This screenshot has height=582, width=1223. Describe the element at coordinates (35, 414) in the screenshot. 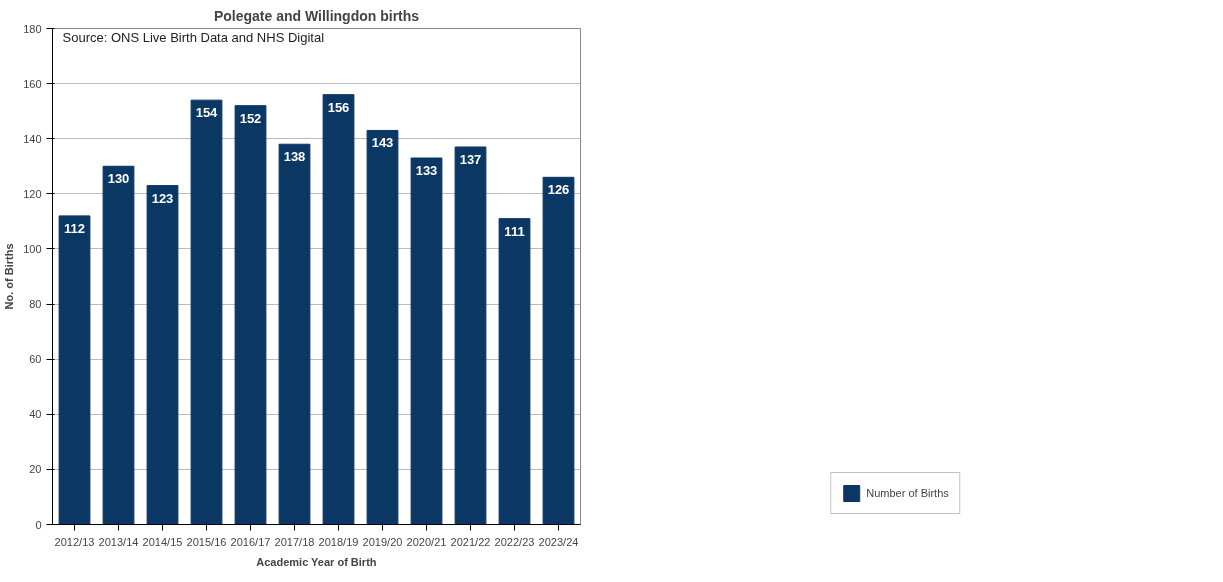

I see `y-tick-label: 40` at that location.